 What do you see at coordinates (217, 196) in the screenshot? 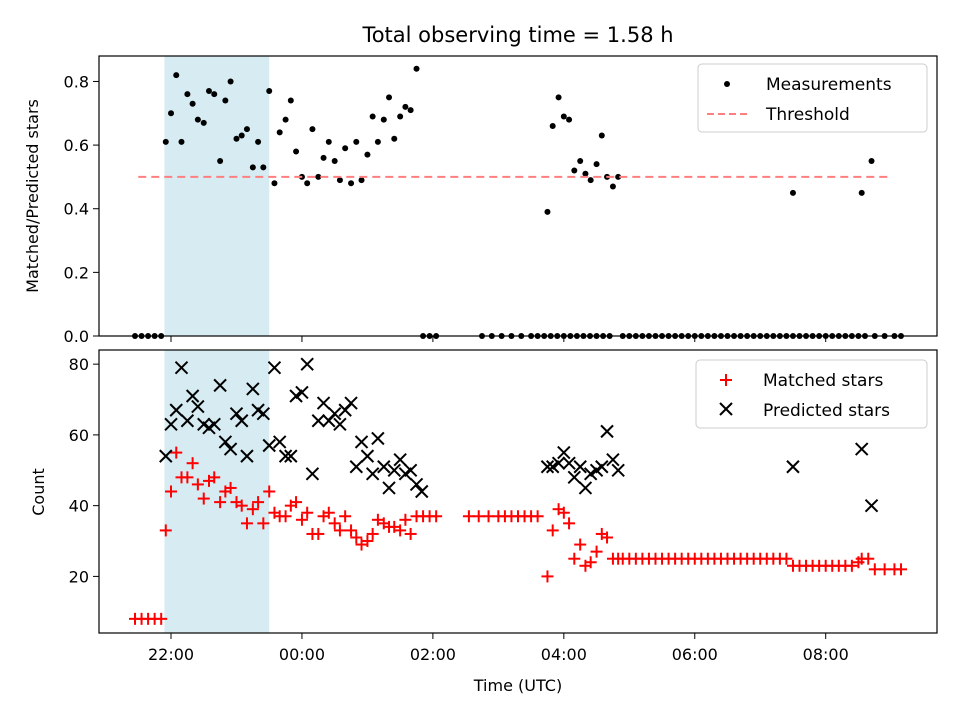
I see `shaded-interval` at bounding box center [217, 196].